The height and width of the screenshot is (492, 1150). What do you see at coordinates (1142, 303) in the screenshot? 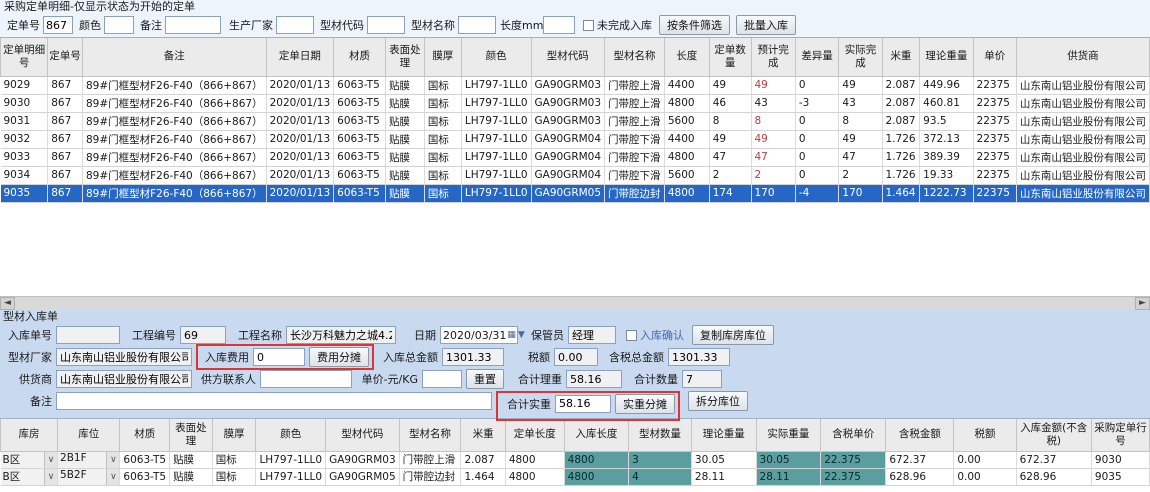
I see `scrollbar-right-arrow-icon: ►` at bounding box center [1142, 303].